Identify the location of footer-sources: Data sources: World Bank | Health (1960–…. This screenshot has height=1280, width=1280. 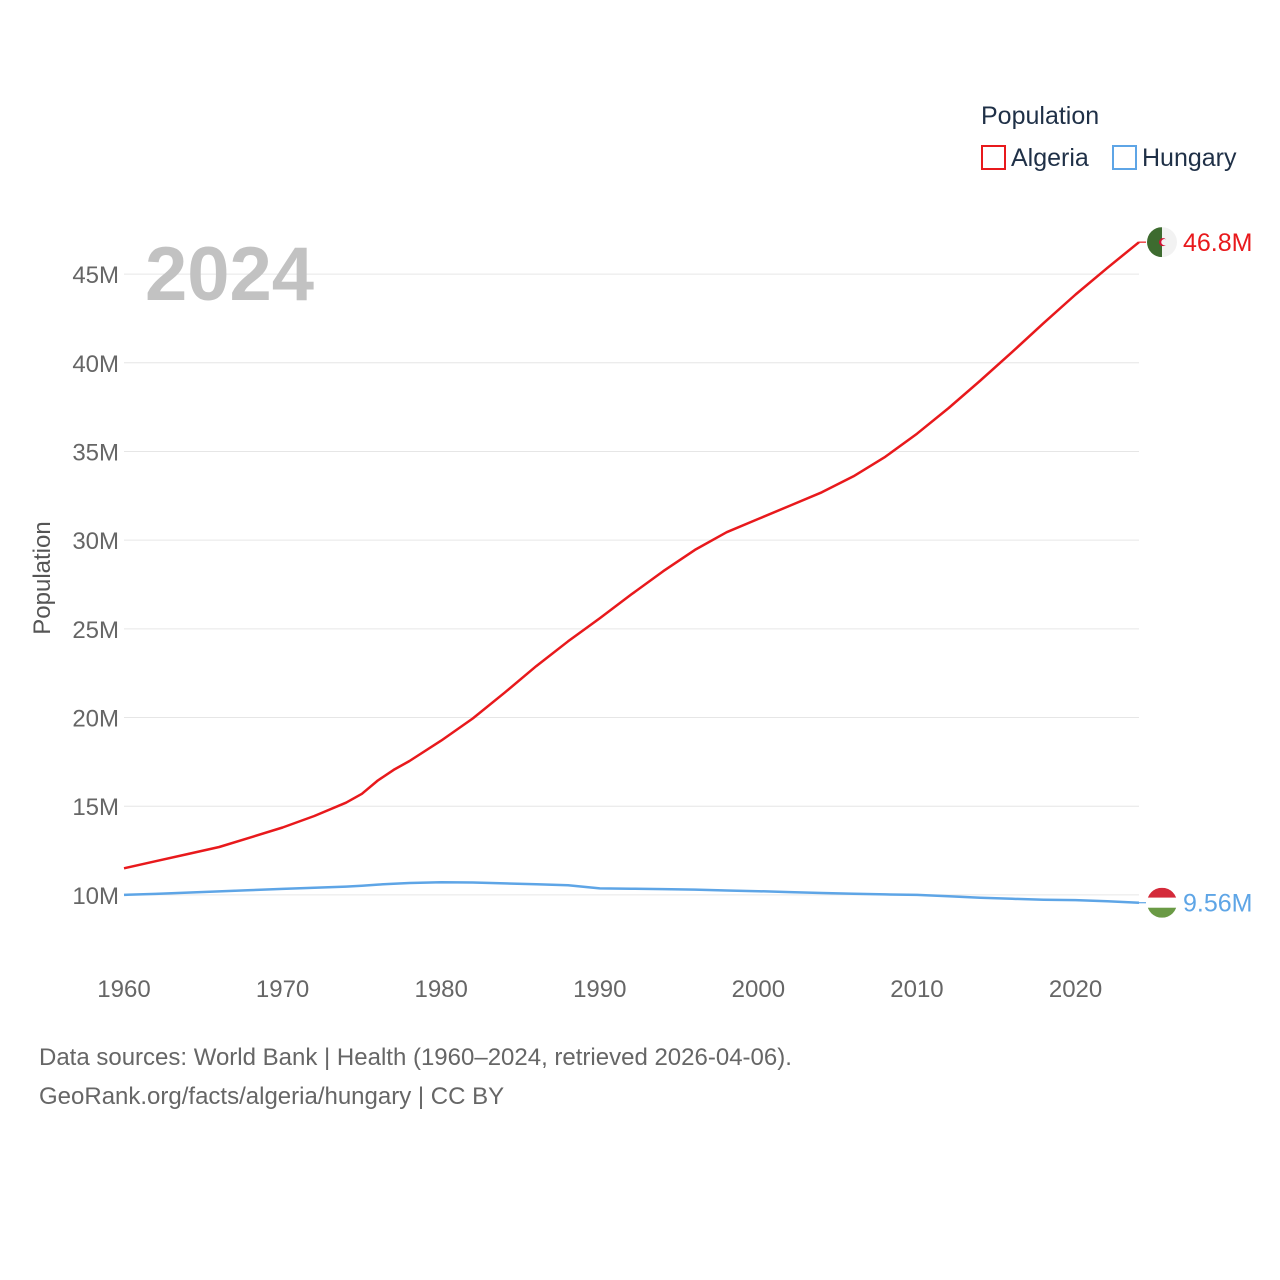
(415, 1057).